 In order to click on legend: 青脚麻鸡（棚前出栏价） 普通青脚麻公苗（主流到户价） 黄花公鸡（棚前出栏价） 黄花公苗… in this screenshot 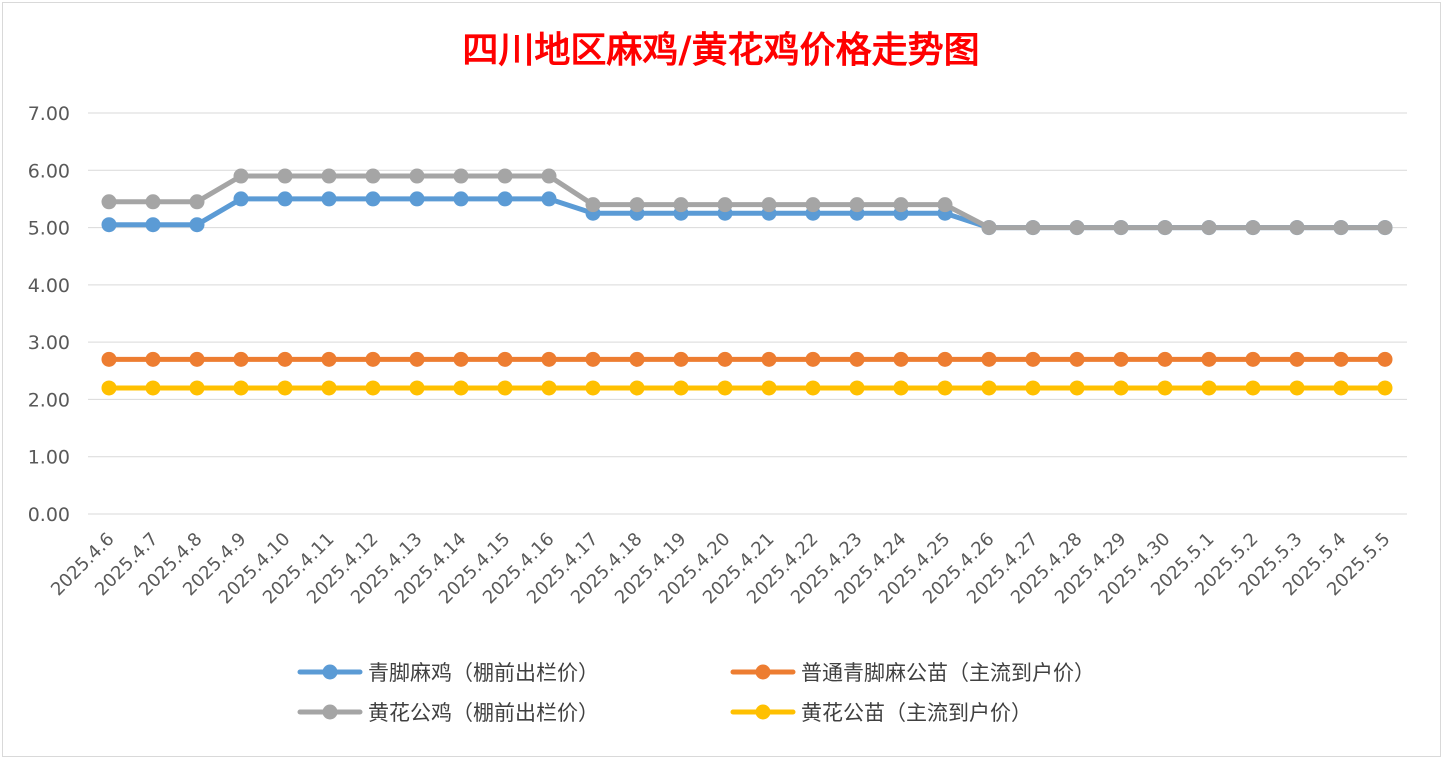, I will do `click(696, 693)`.